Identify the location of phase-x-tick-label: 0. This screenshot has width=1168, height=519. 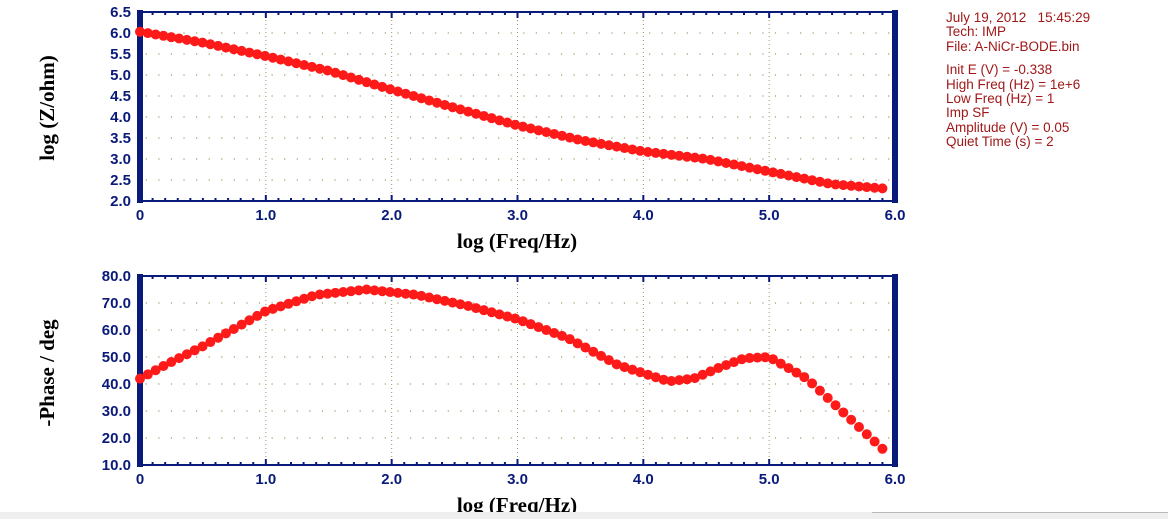
(140, 479).